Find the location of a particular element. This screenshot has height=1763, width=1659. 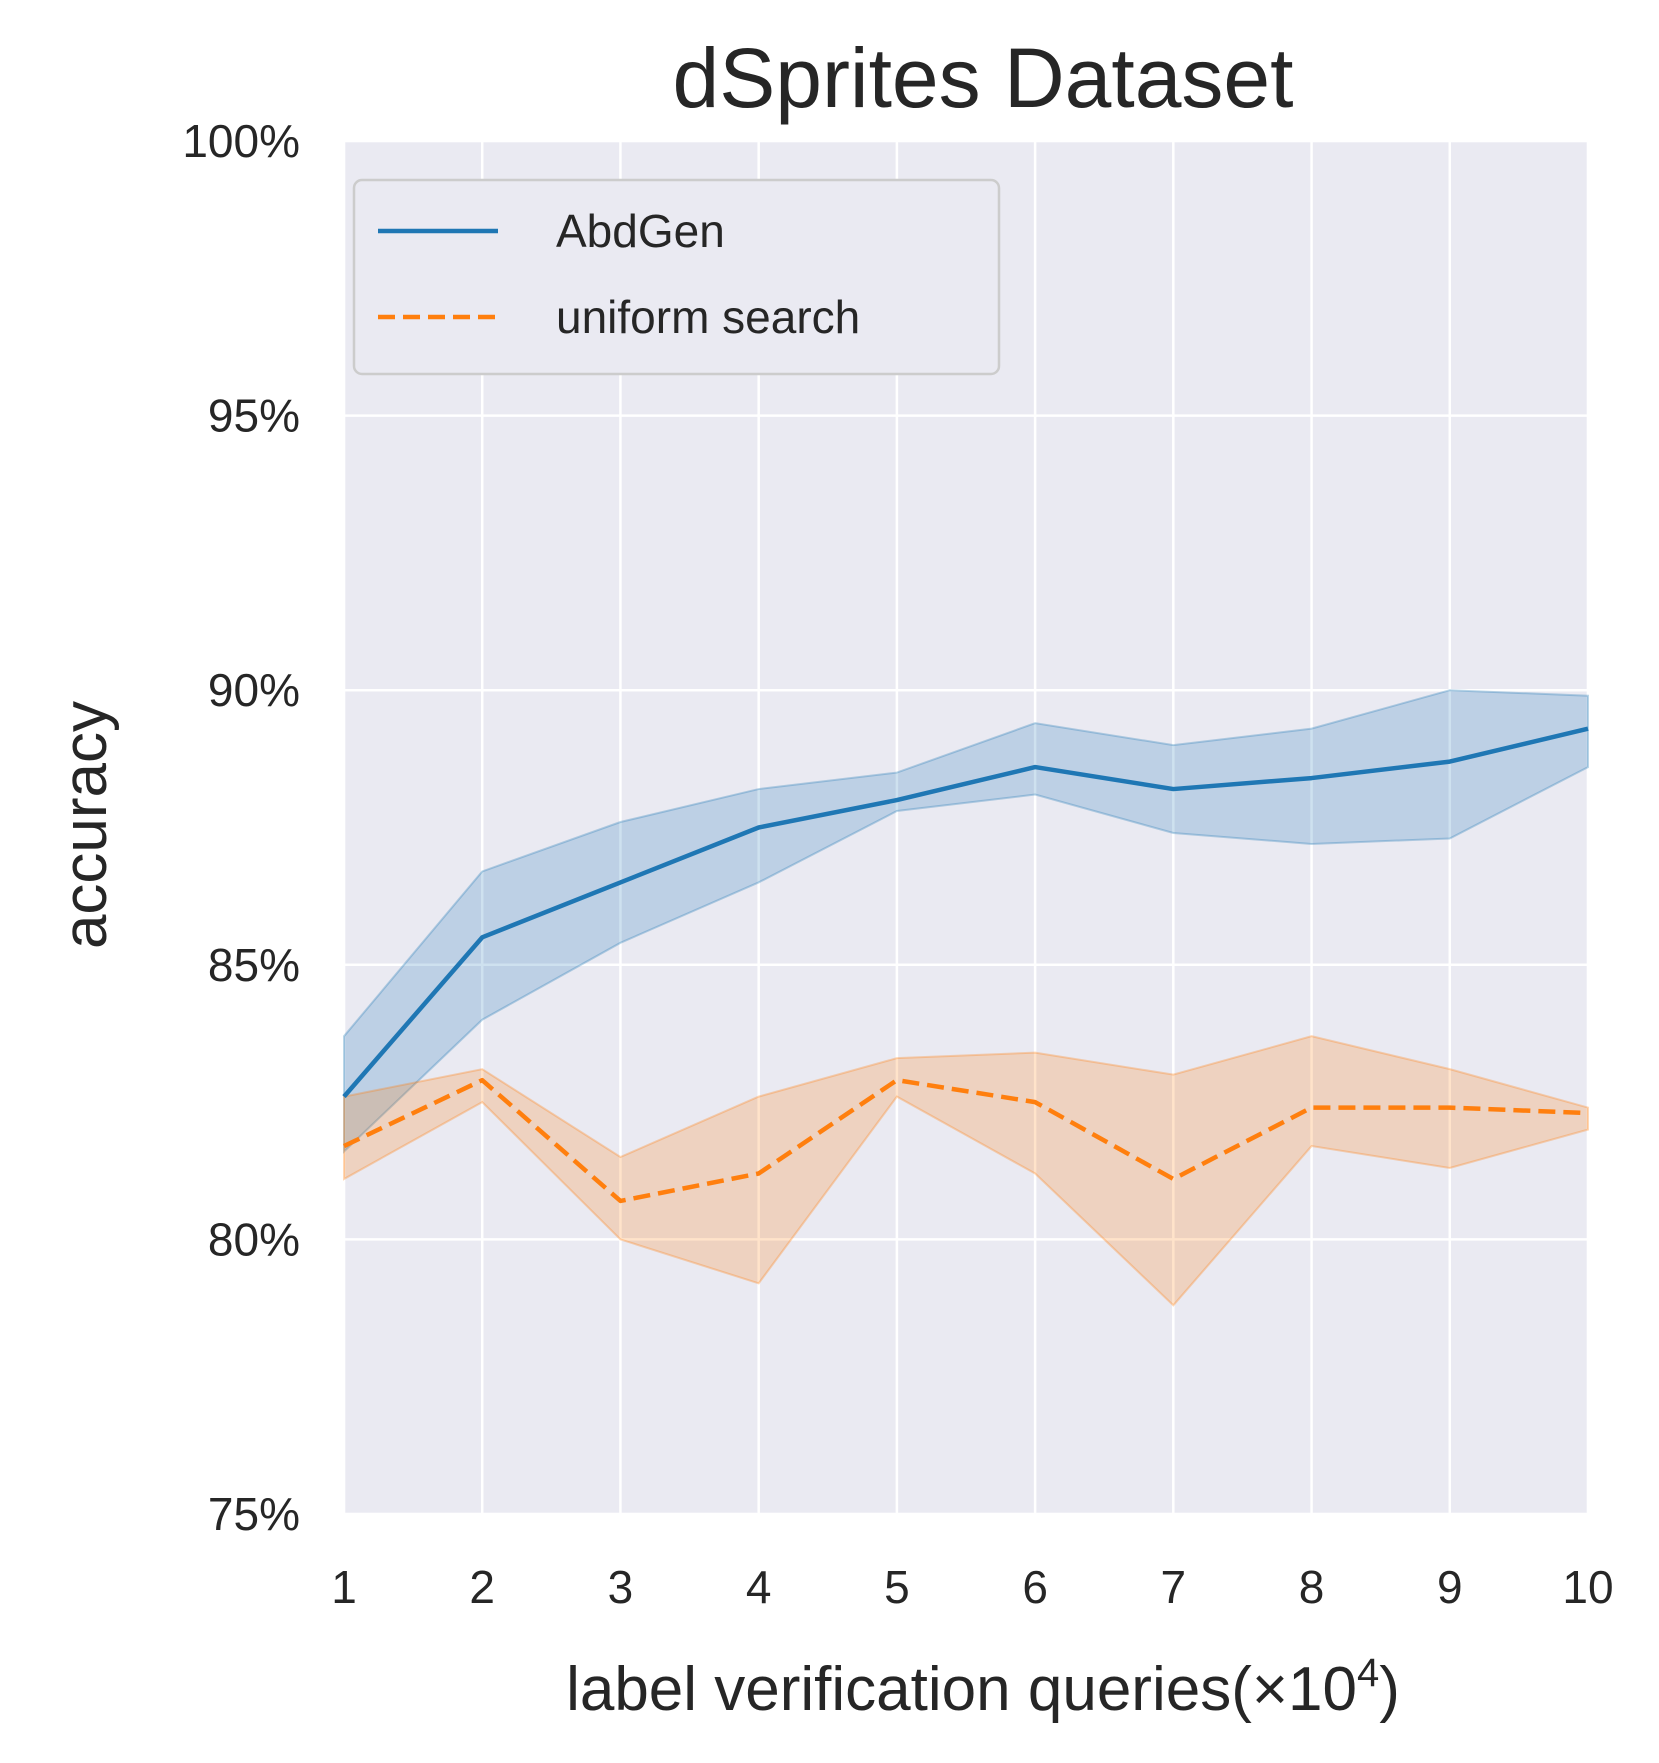

chart-title: dSprites Dataset is located at coordinates (983, 78).